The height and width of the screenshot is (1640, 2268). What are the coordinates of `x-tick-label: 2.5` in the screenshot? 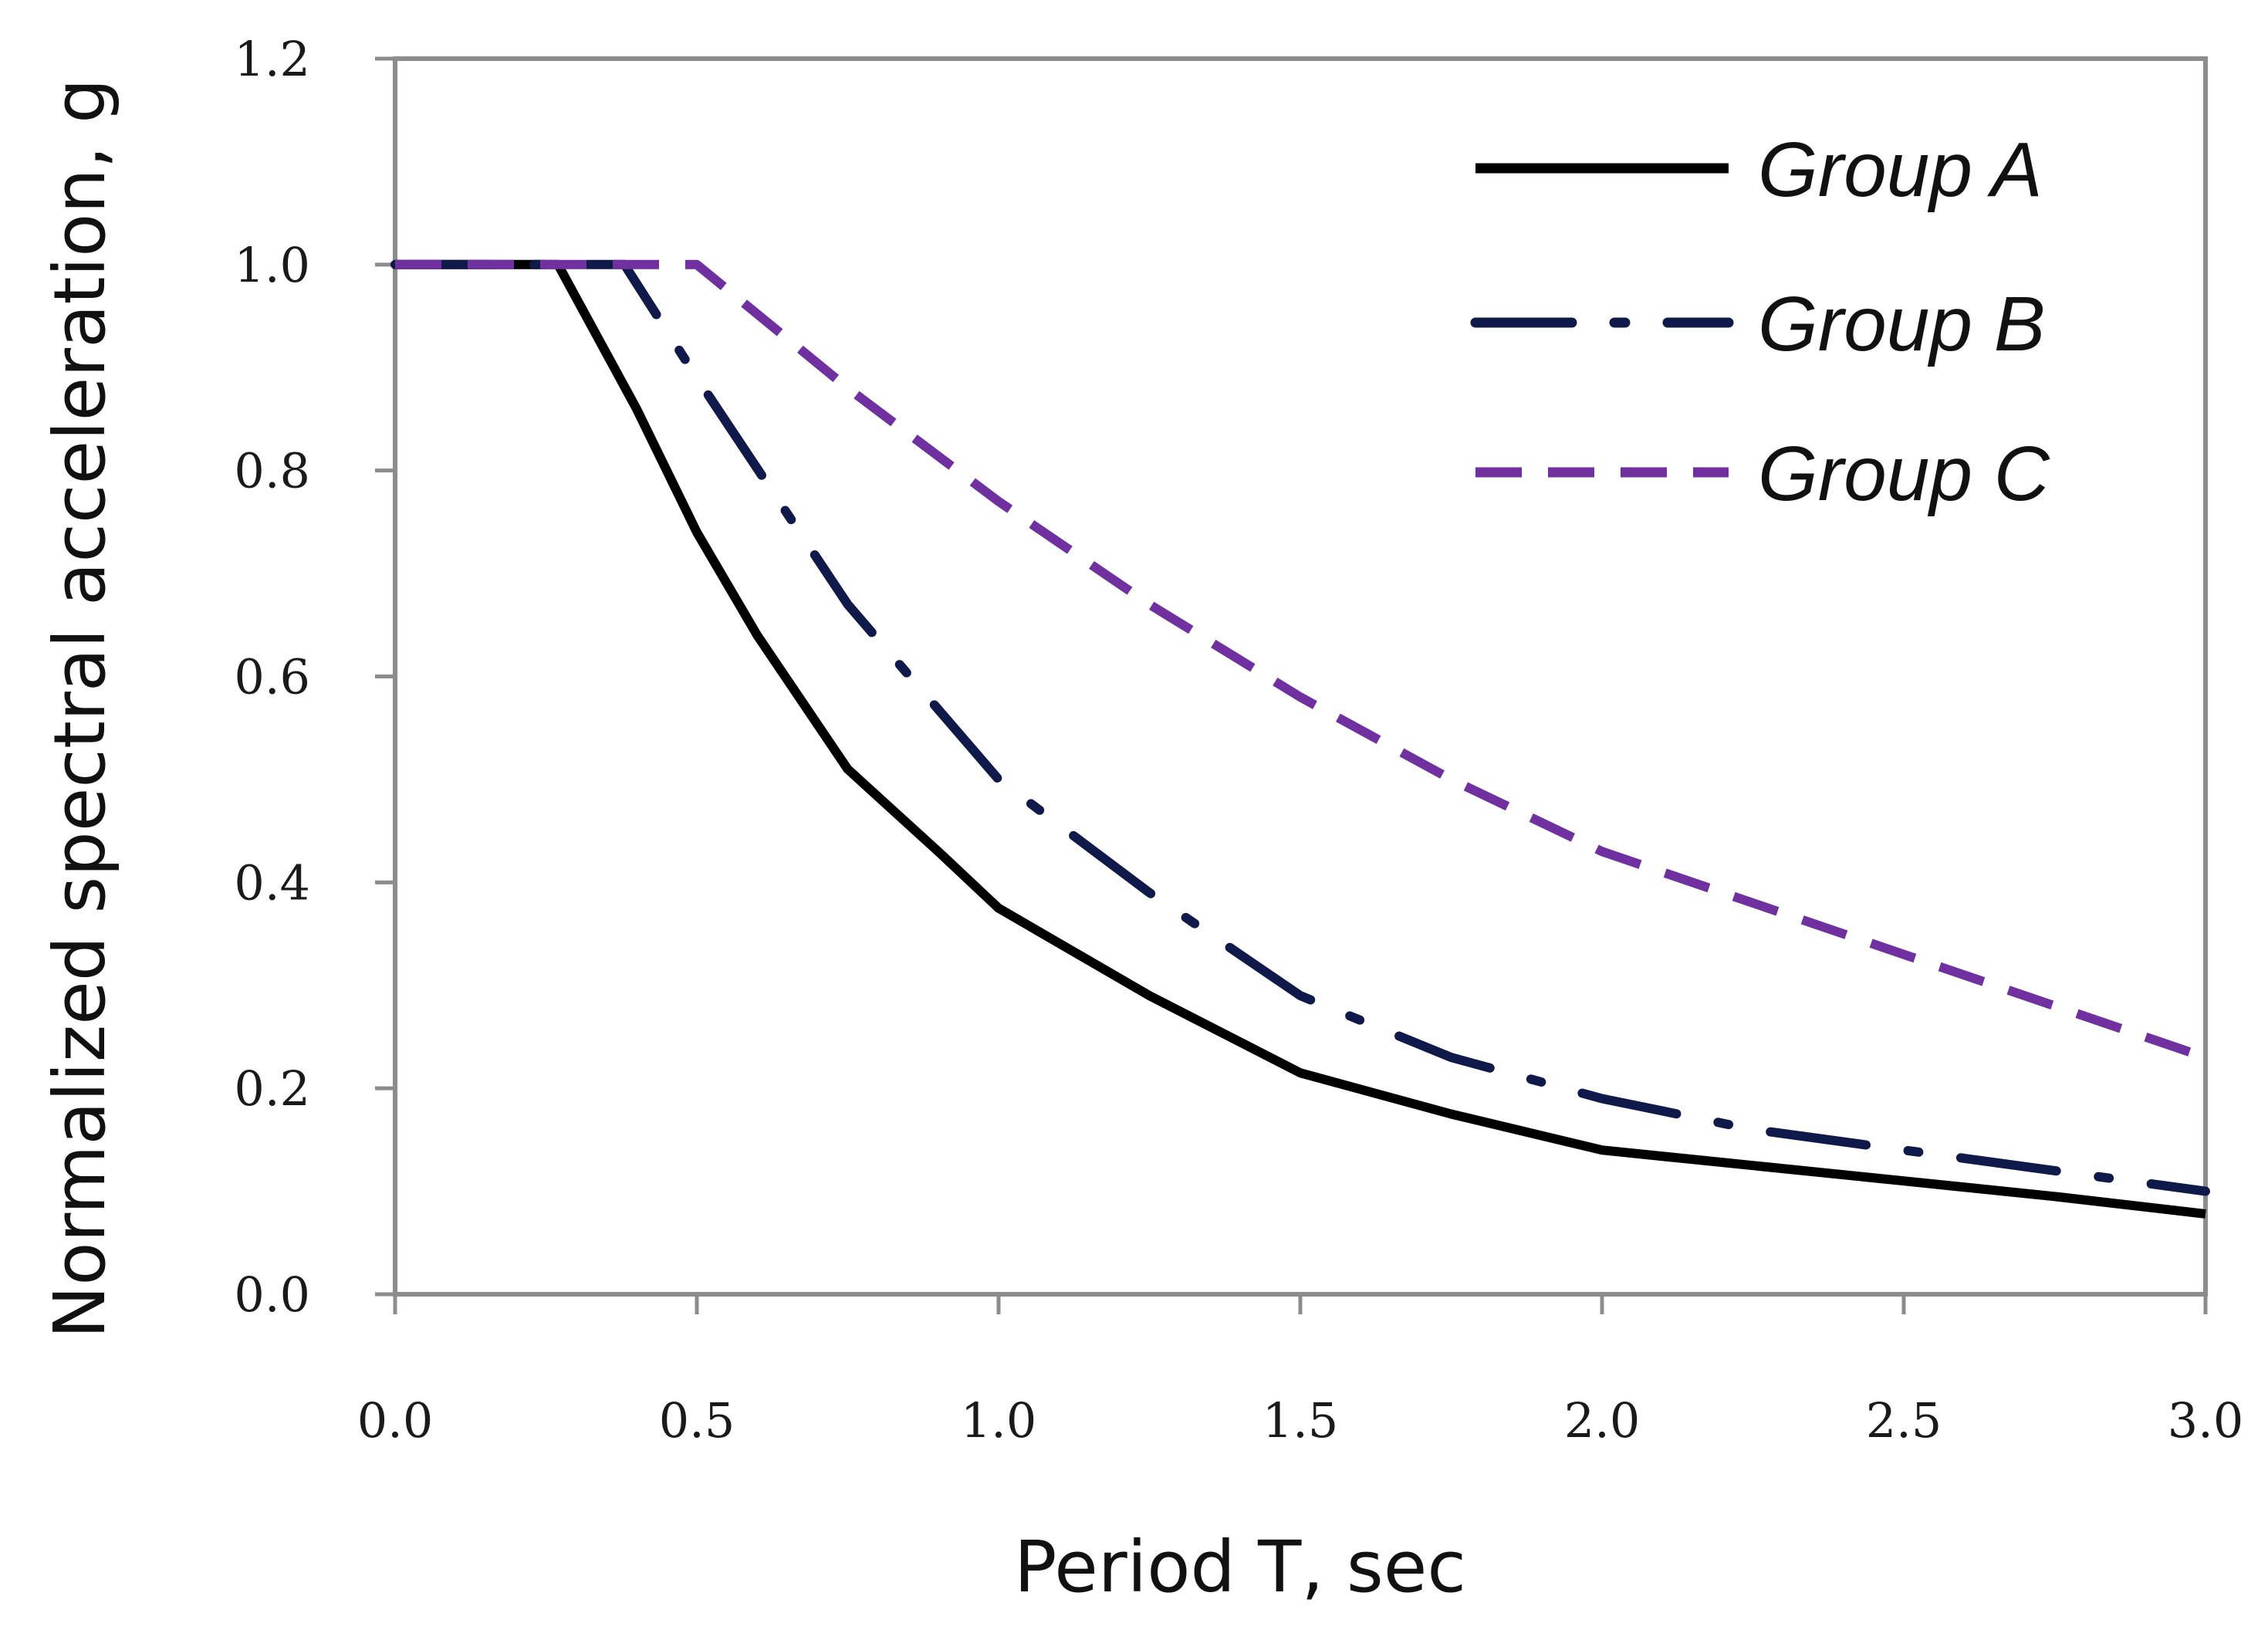 It's located at (1904, 1420).